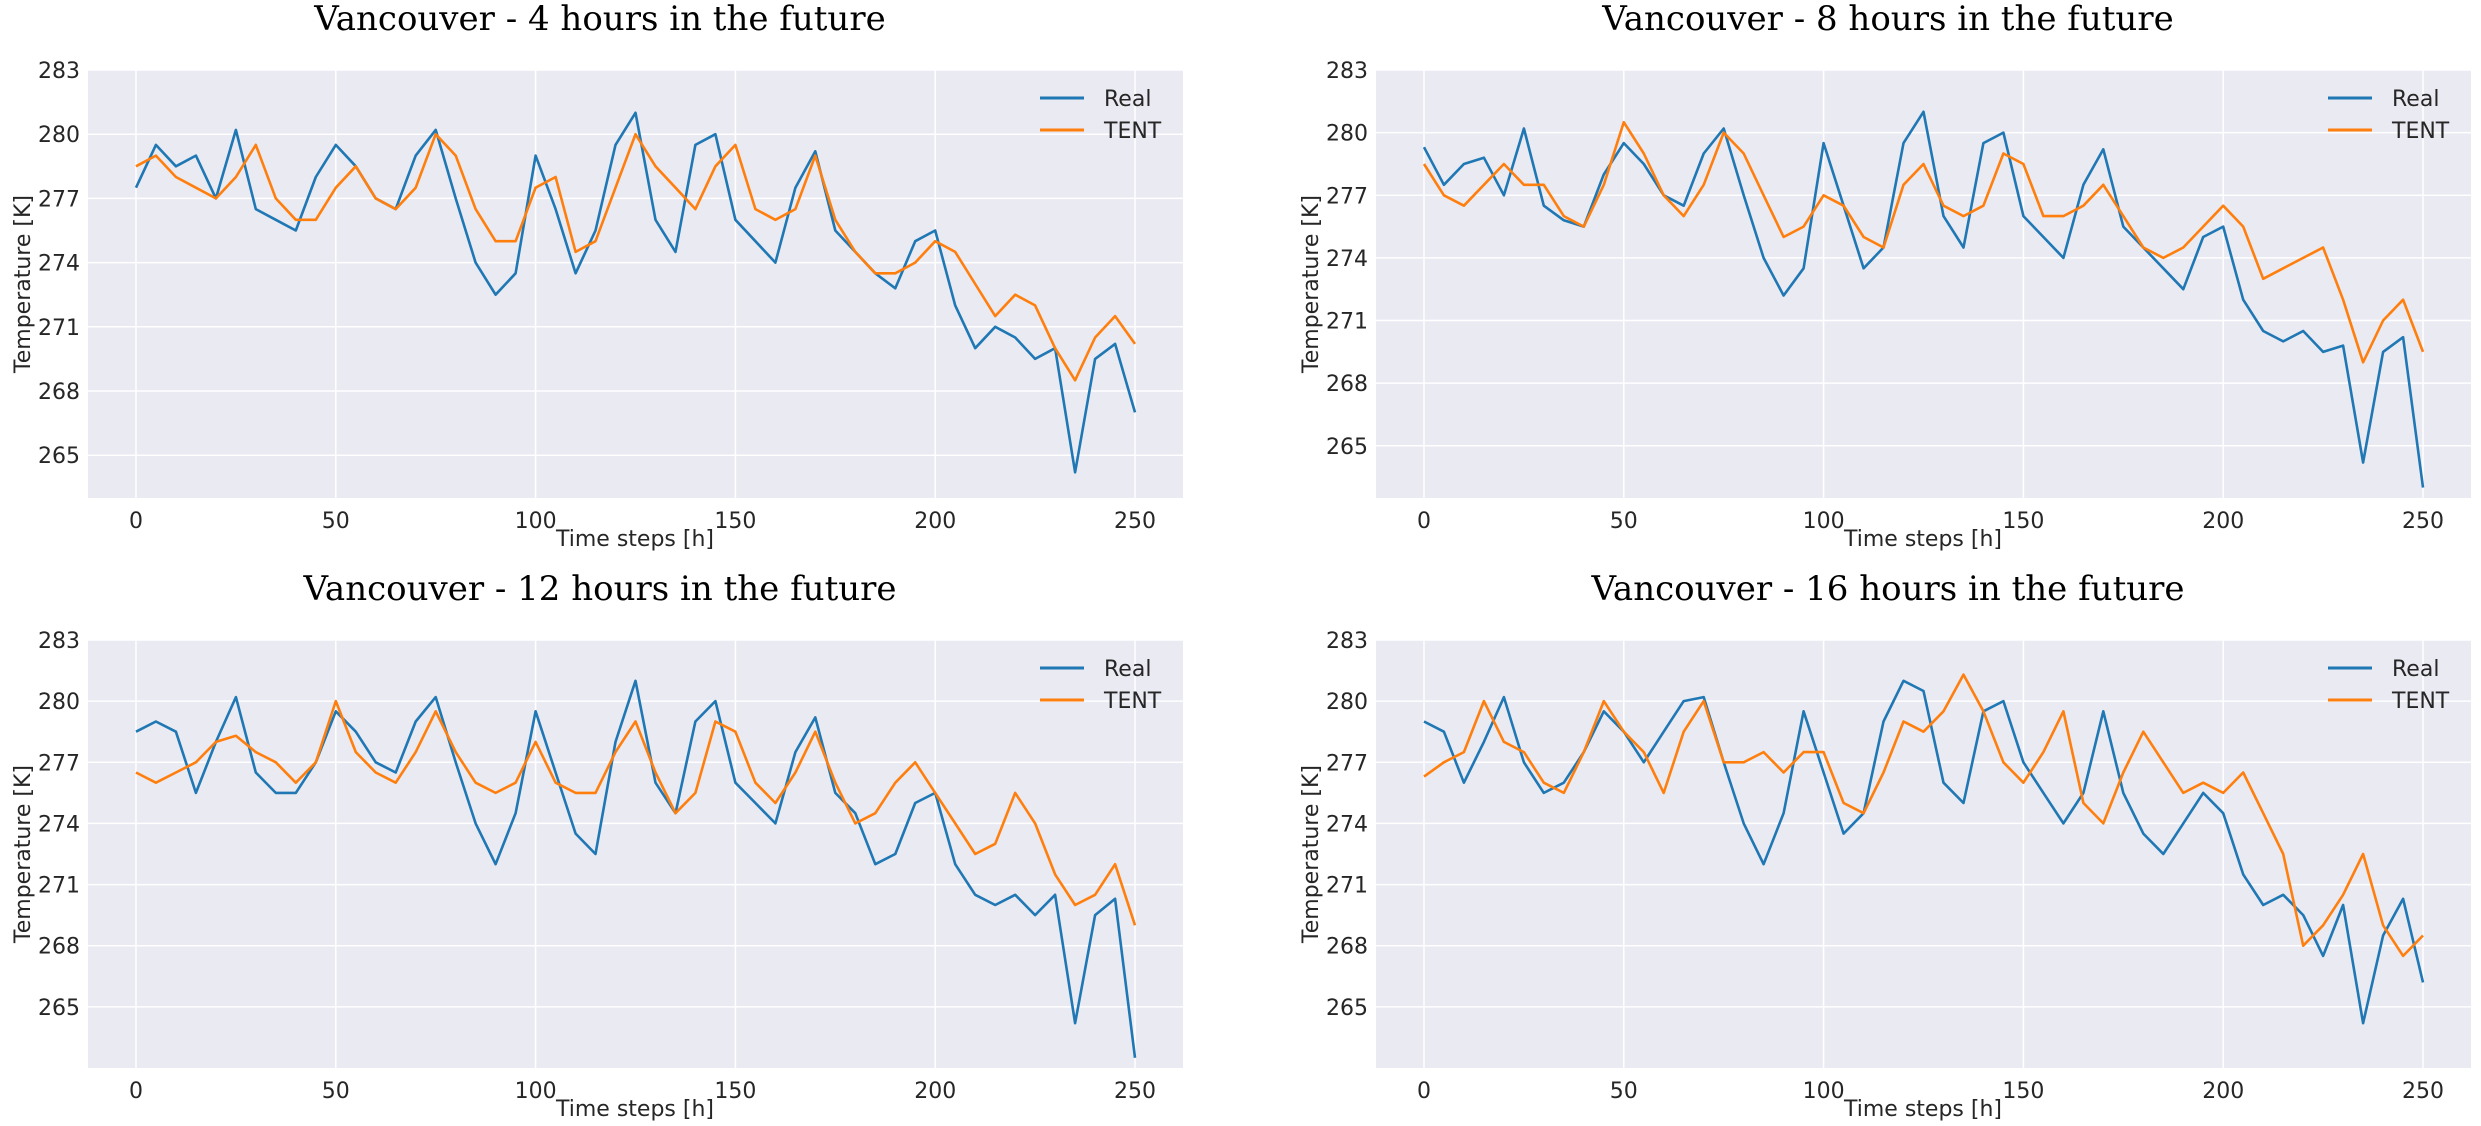 The width and height of the screenshot is (2481, 1126). What do you see at coordinates (1887, 589) in the screenshot?
I see `chart-title: Vancouver - 16 hours in the future` at bounding box center [1887, 589].